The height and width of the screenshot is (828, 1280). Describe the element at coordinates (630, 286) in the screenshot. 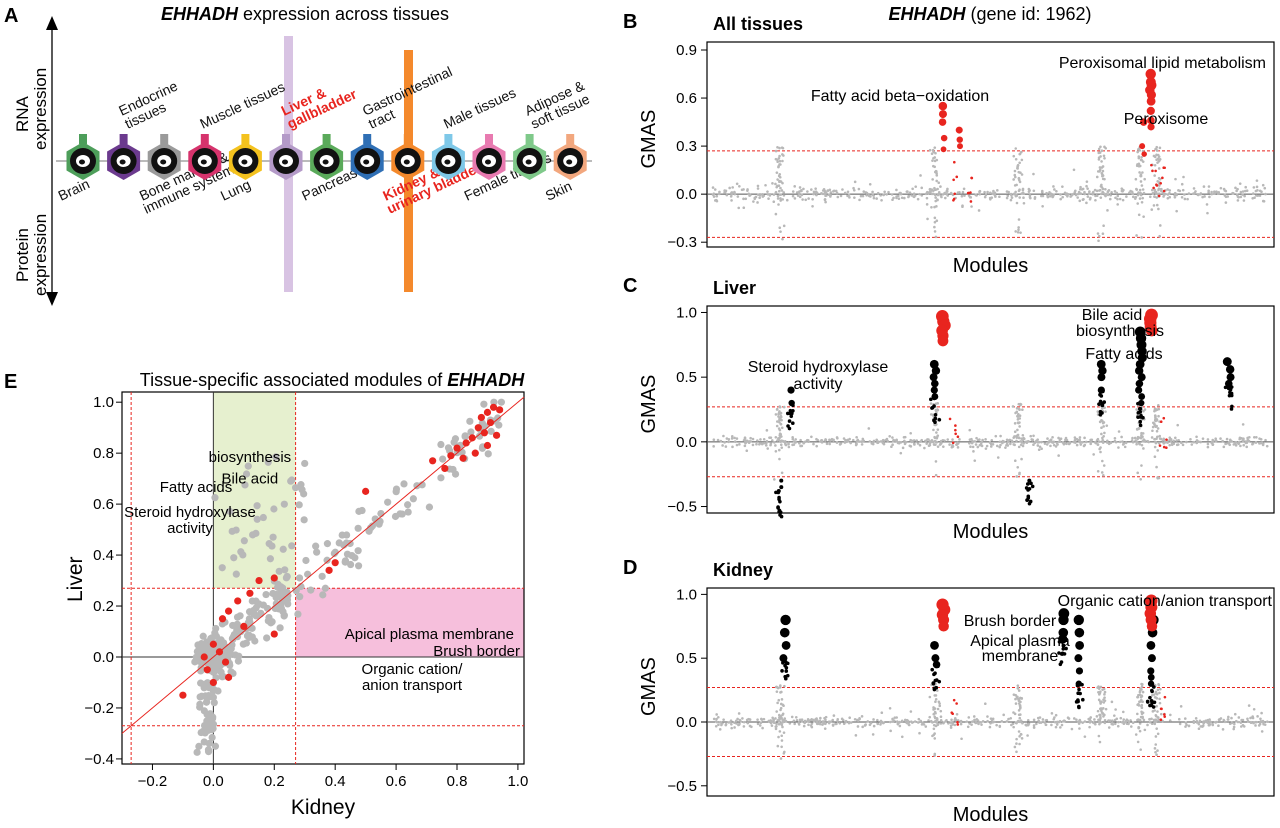

I see `panel-letter: C` at that location.